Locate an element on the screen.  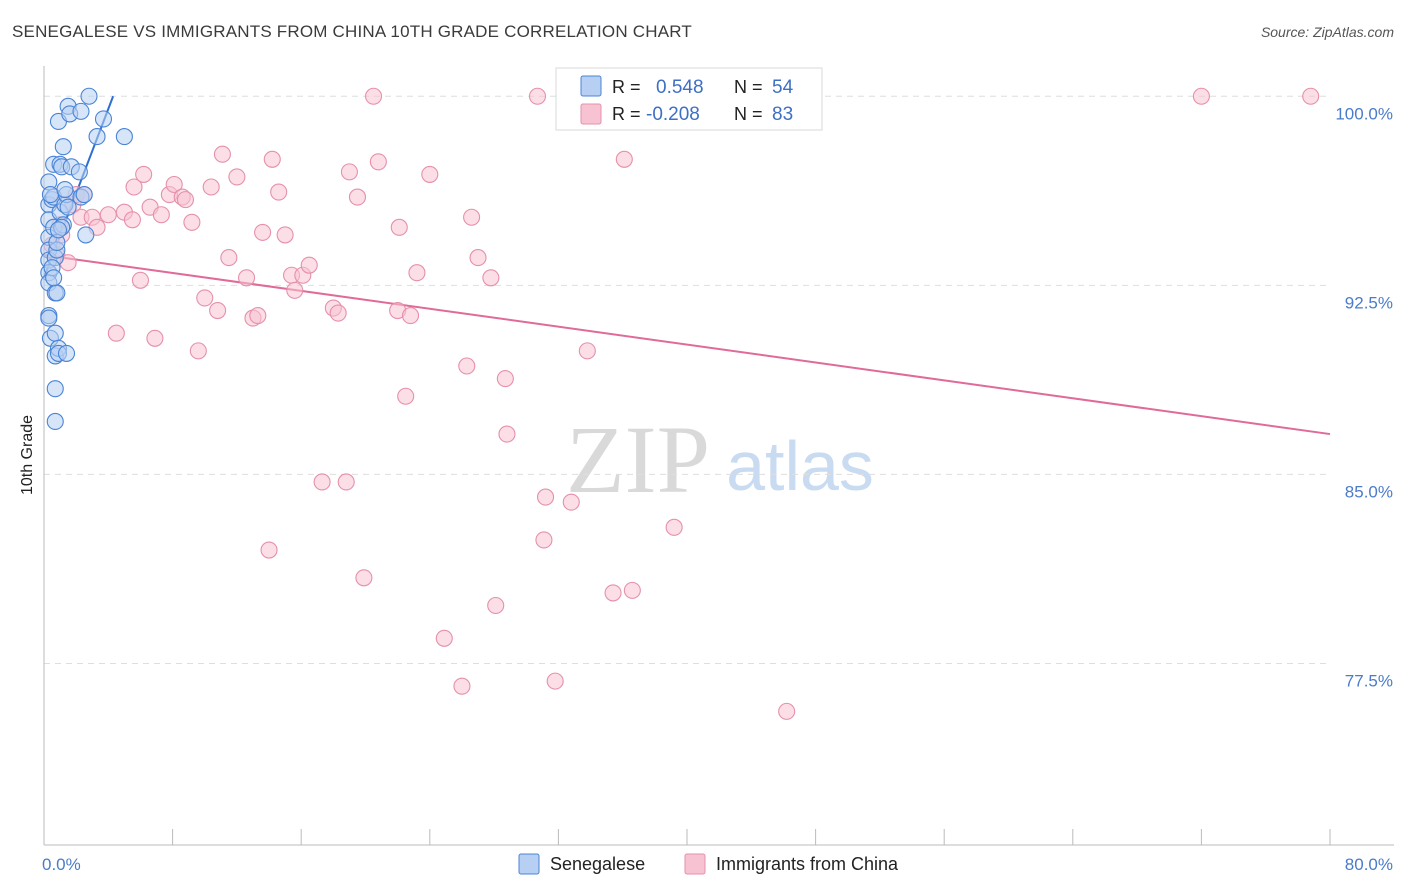
y-axis-title: 10th Grade is located at coordinates (27, 455).